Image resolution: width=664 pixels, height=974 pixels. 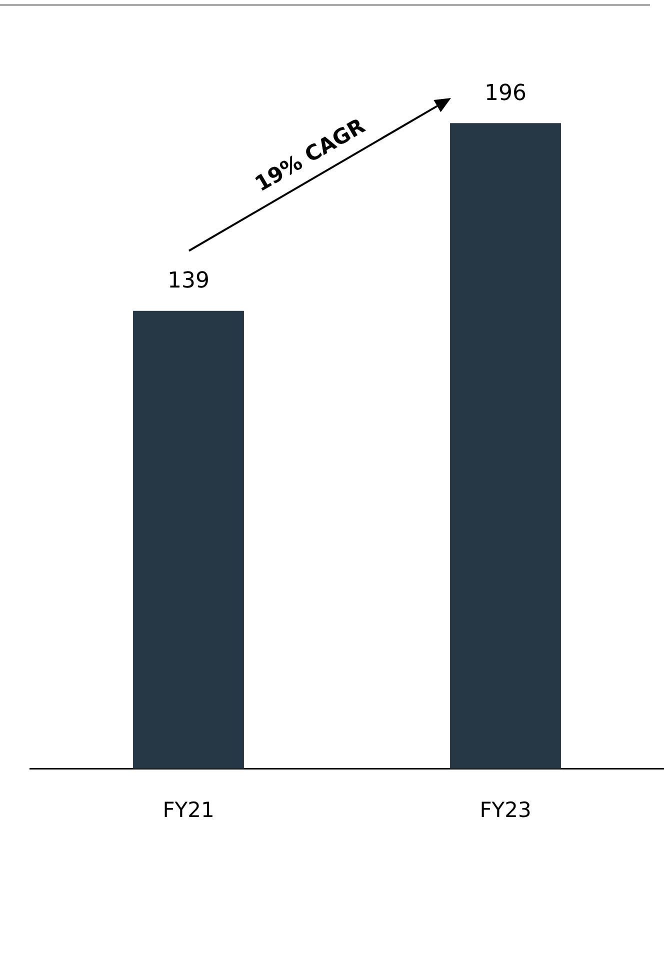 What do you see at coordinates (505, 93) in the screenshot?
I see `data-label: 196` at bounding box center [505, 93].